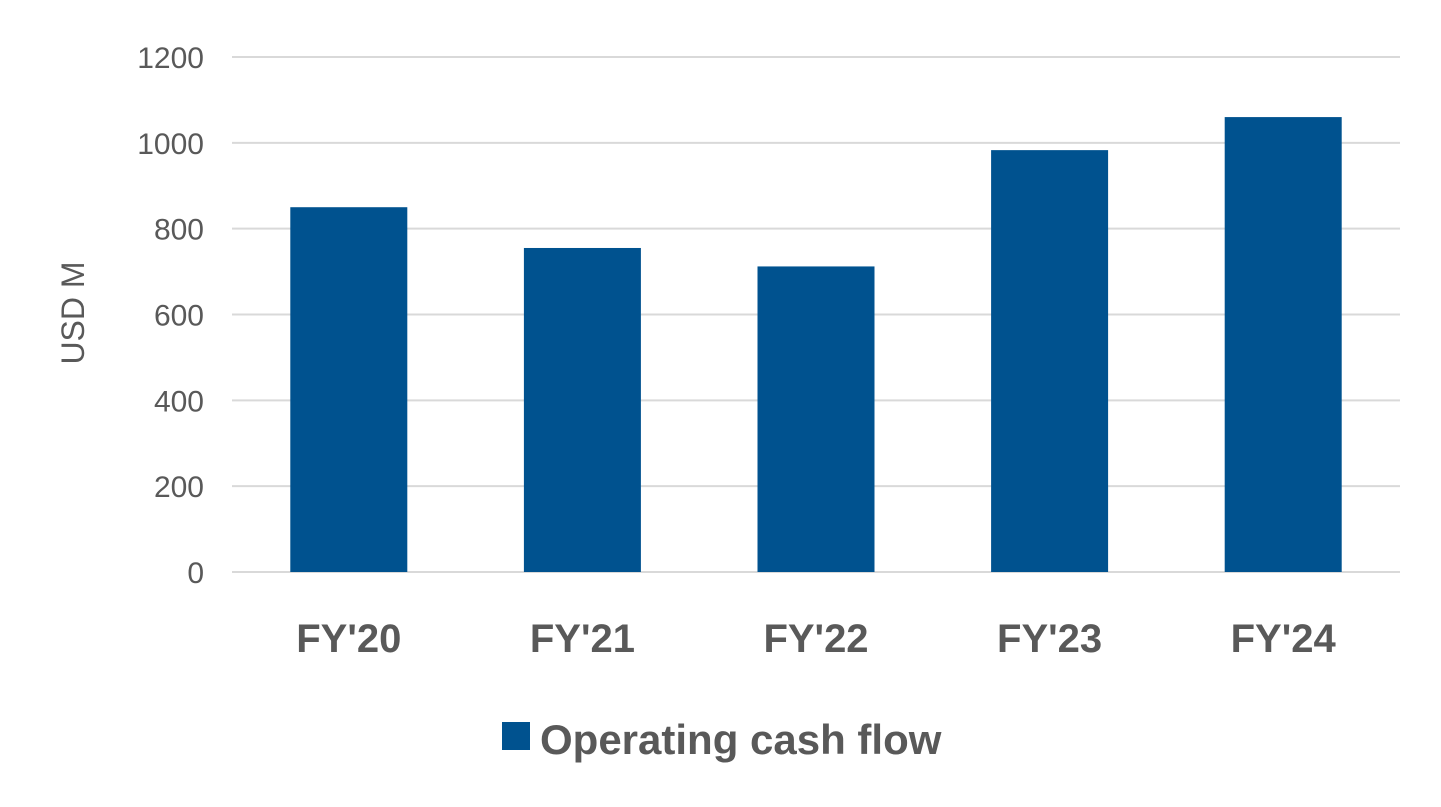 The image size is (1441, 807). I want to click on bar-fy24, so click(1283, 344).